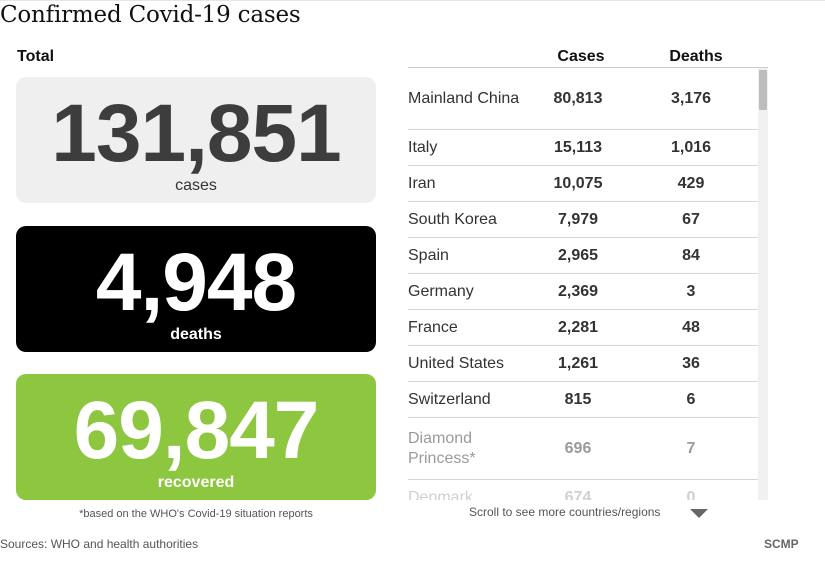  I want to click on country-deaths: 3, so click(691, 291).